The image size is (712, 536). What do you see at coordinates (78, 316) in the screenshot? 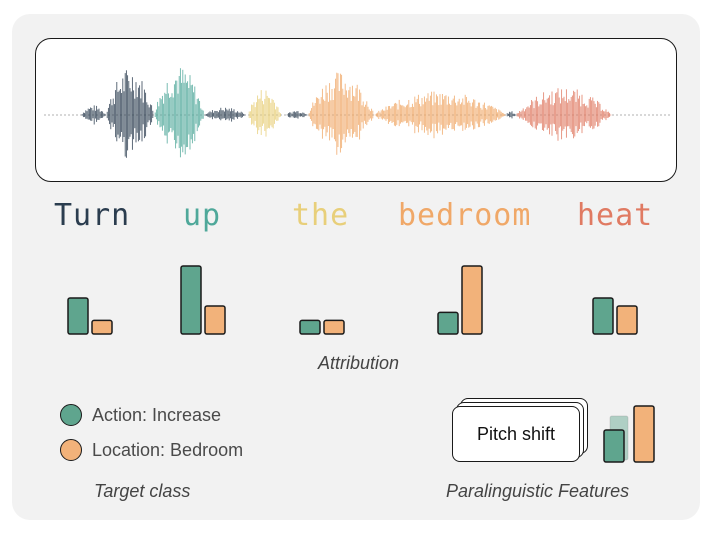
I see `bar-Turn-action` at bounding box center [78, 316].